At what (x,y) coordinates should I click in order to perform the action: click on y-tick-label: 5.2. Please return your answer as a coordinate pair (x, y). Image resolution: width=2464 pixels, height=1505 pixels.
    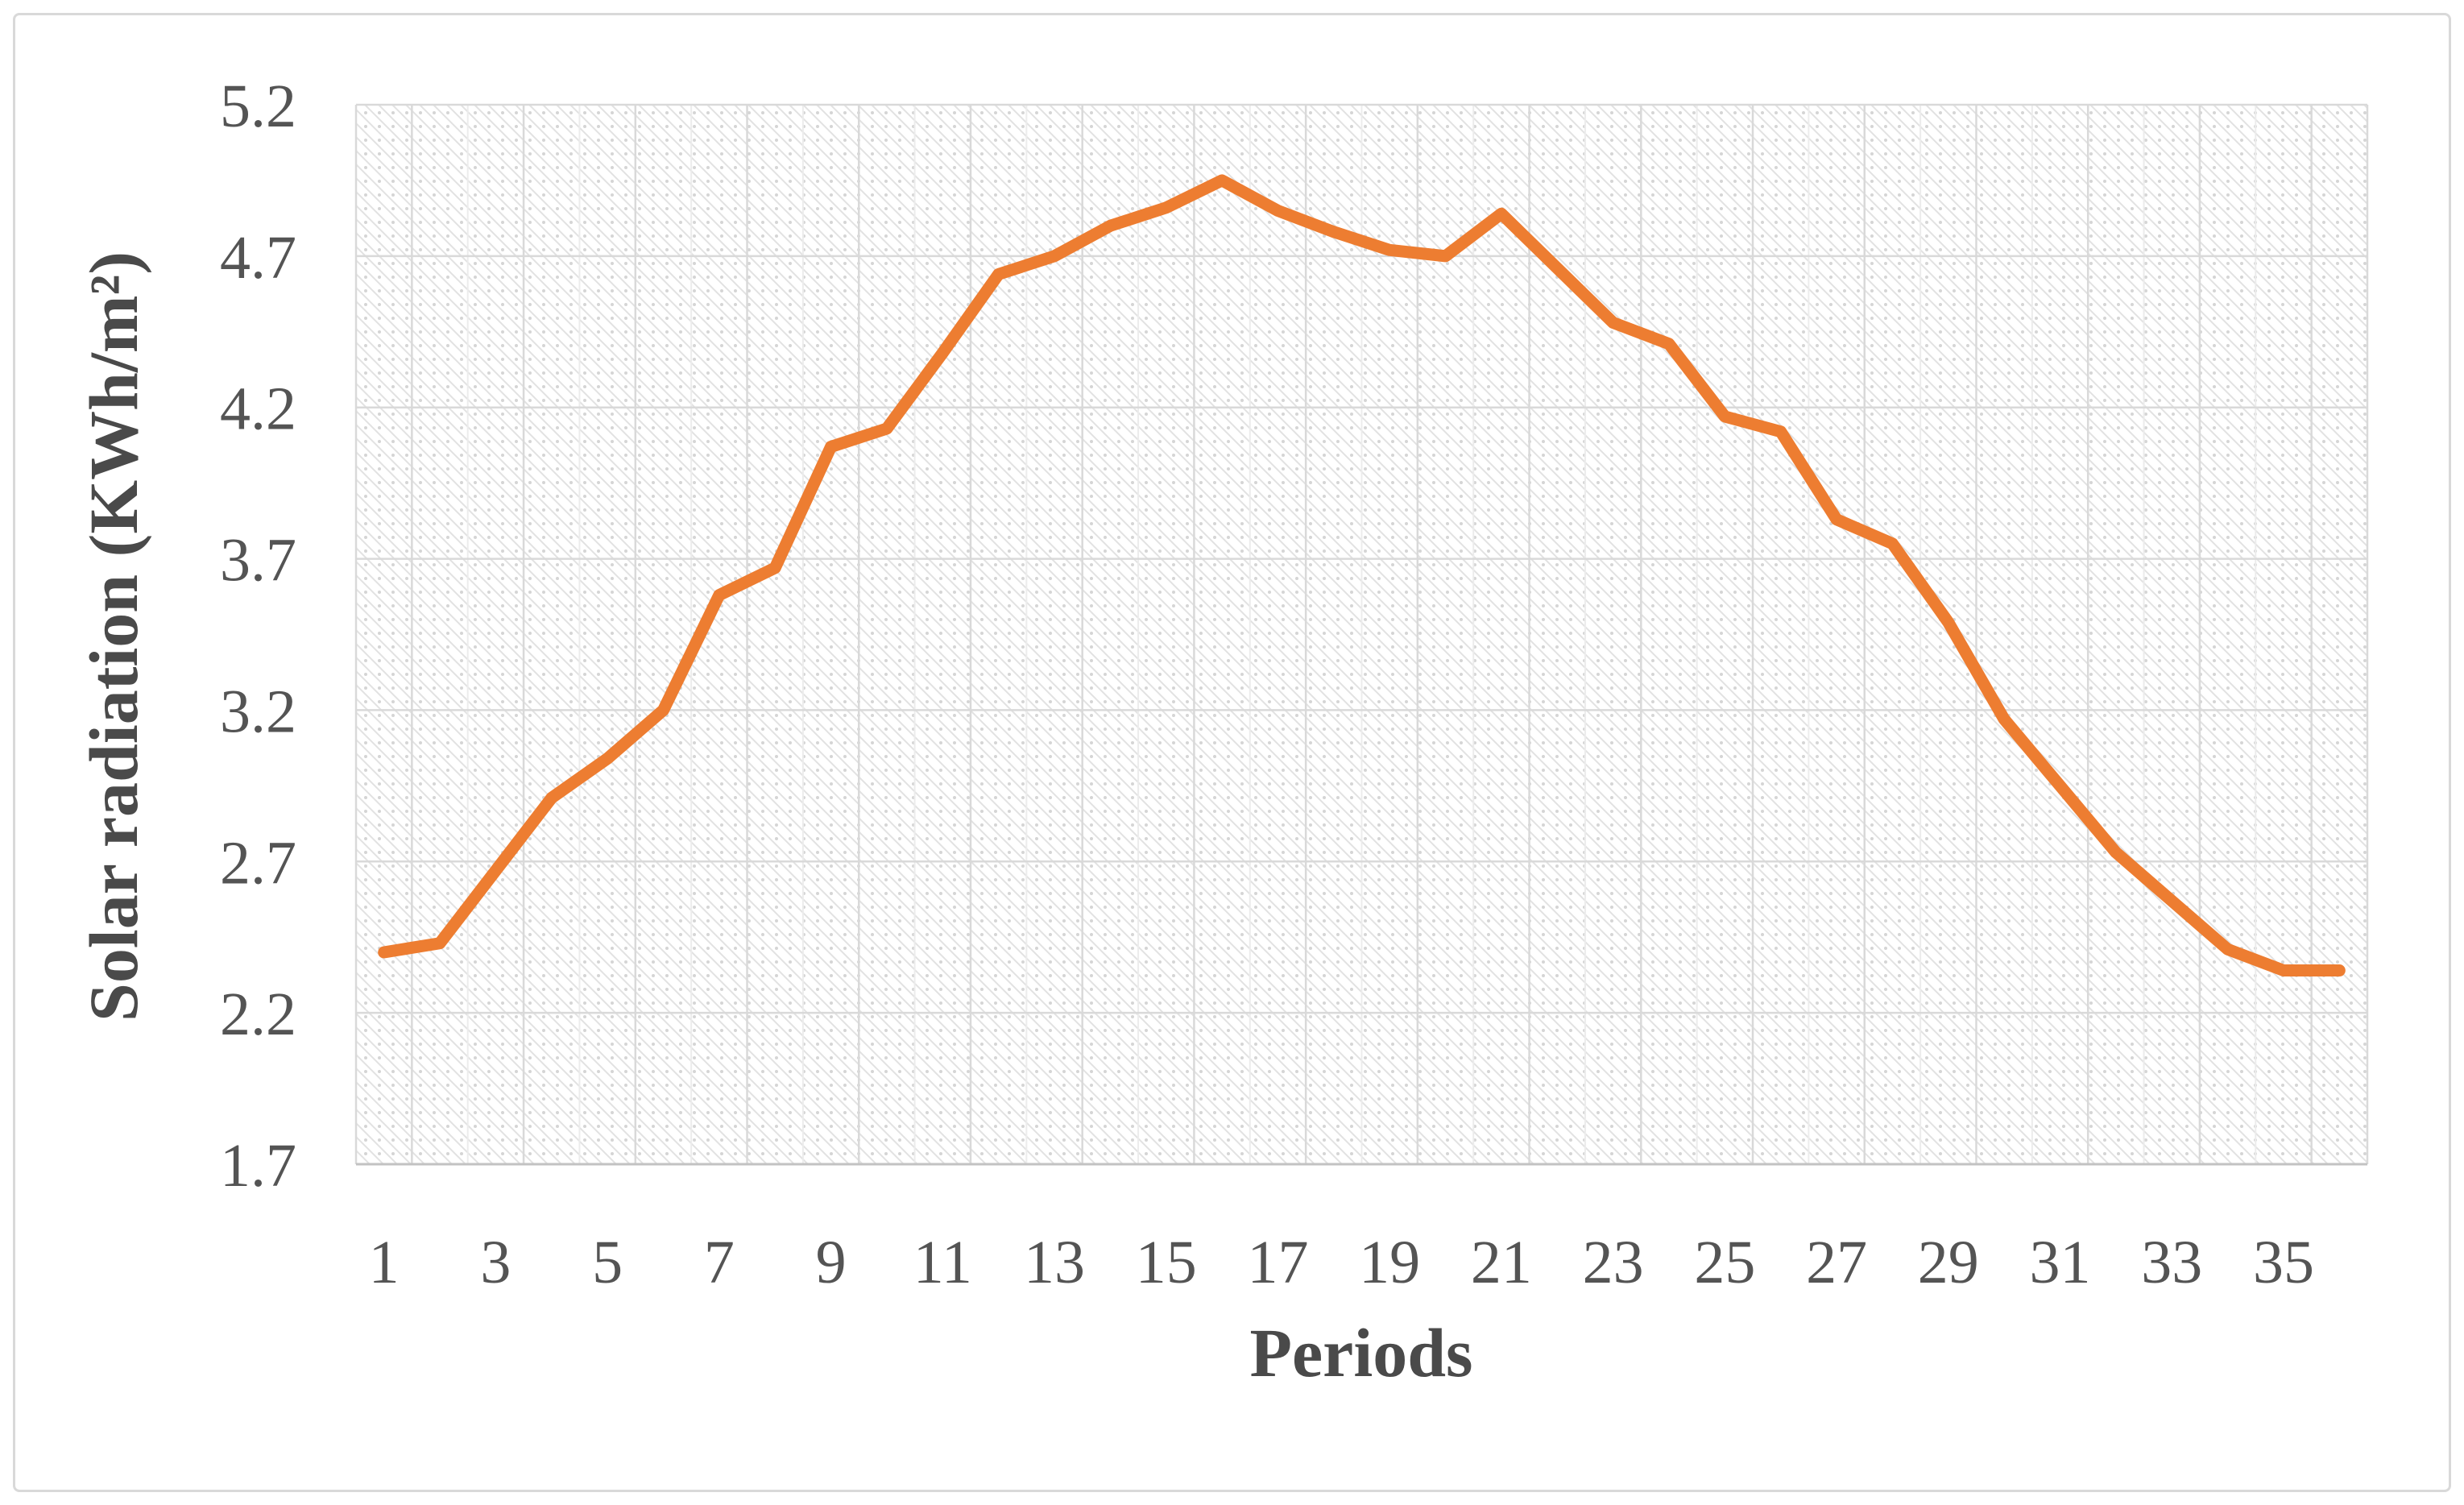
    Looking at the image, I should click on (258, 106).